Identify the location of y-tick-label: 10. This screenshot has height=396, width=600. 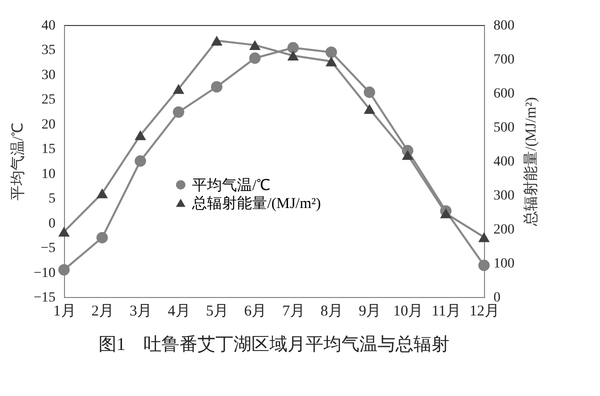
(49, 174).